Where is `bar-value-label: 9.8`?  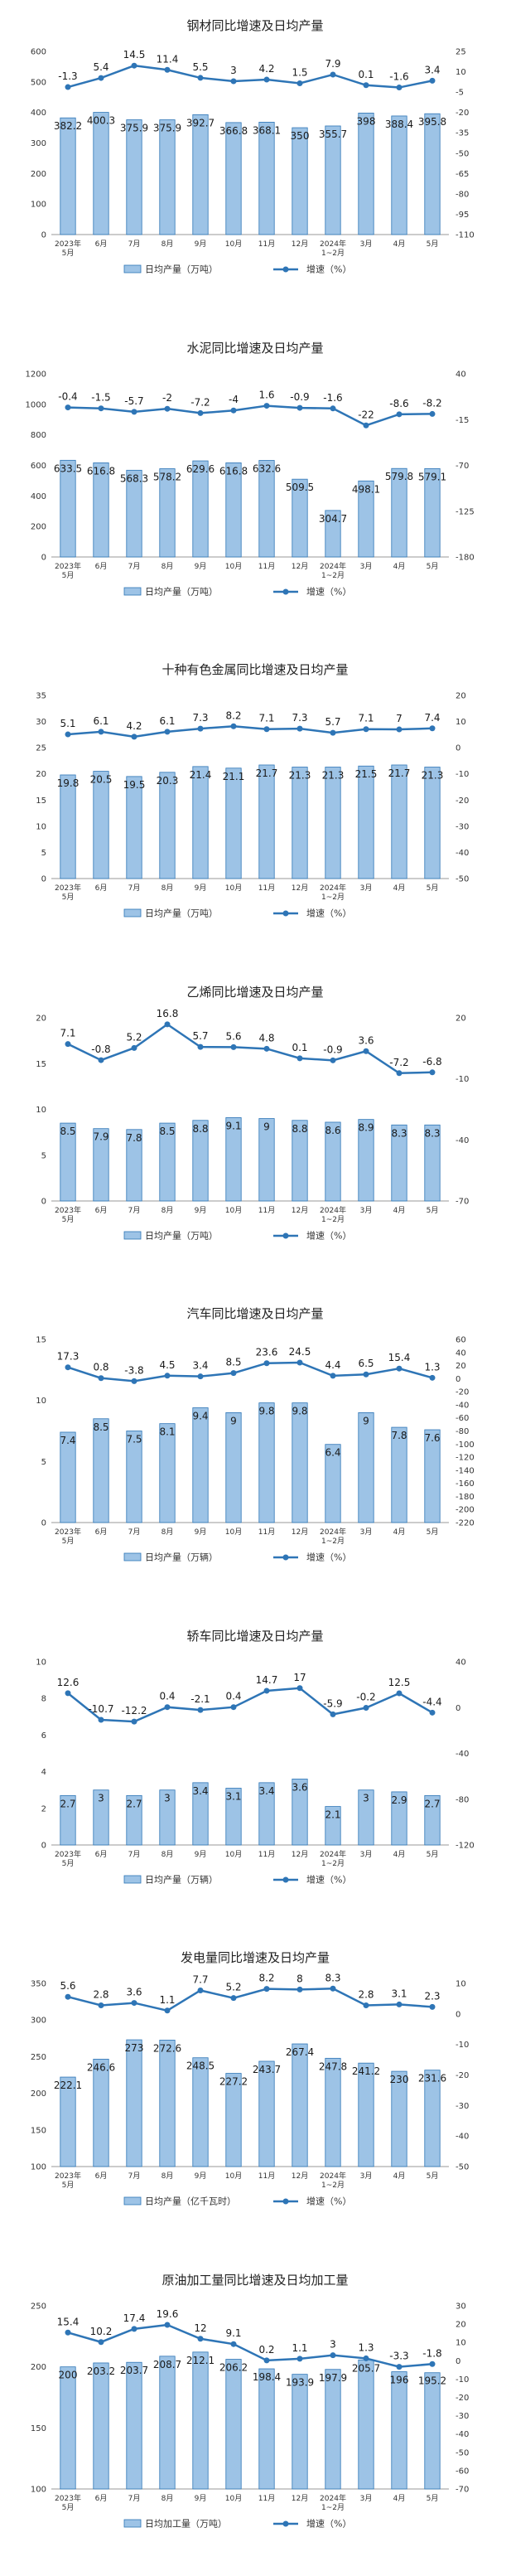
bar-value-label: 9.8 is located at coordinates (266, 1411).